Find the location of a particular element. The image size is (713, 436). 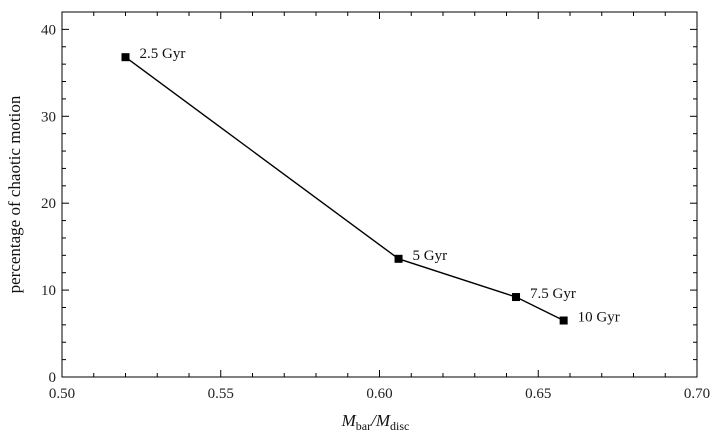

x-tick-labels: 0.50 0.55 0.60 0.65 0.70 is located at coordinates (379, 394).